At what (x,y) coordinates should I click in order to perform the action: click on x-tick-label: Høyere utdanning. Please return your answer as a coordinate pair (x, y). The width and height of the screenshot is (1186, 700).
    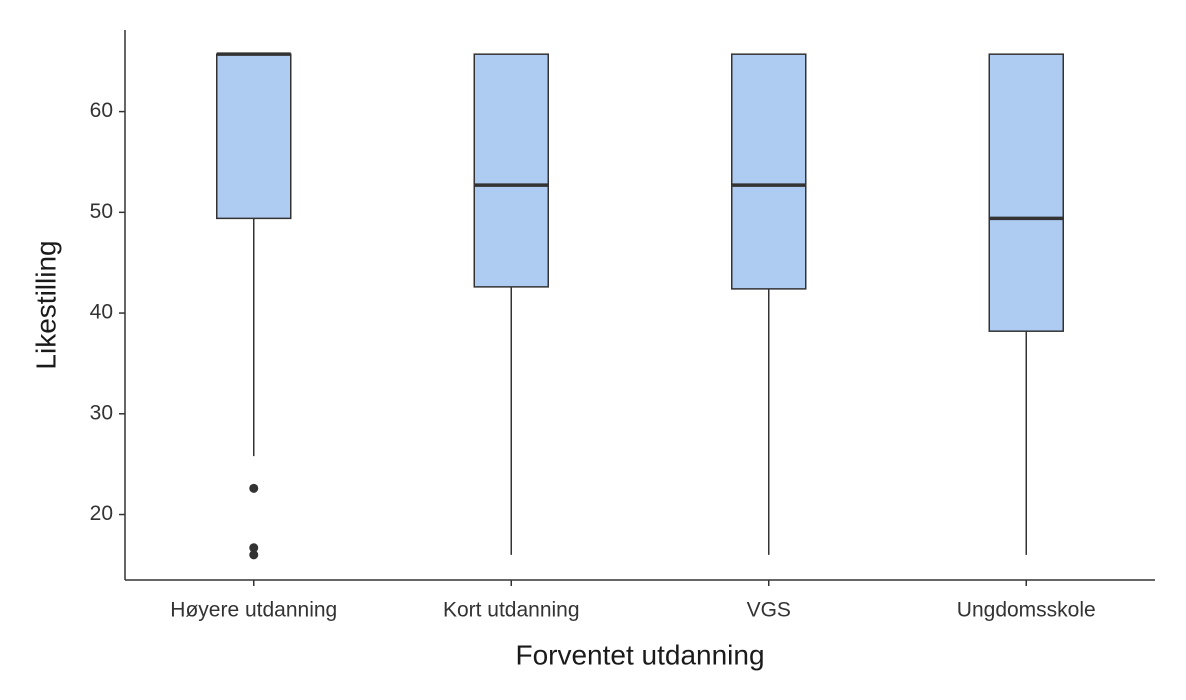
    Looking at the image, I should click on (253, 610).